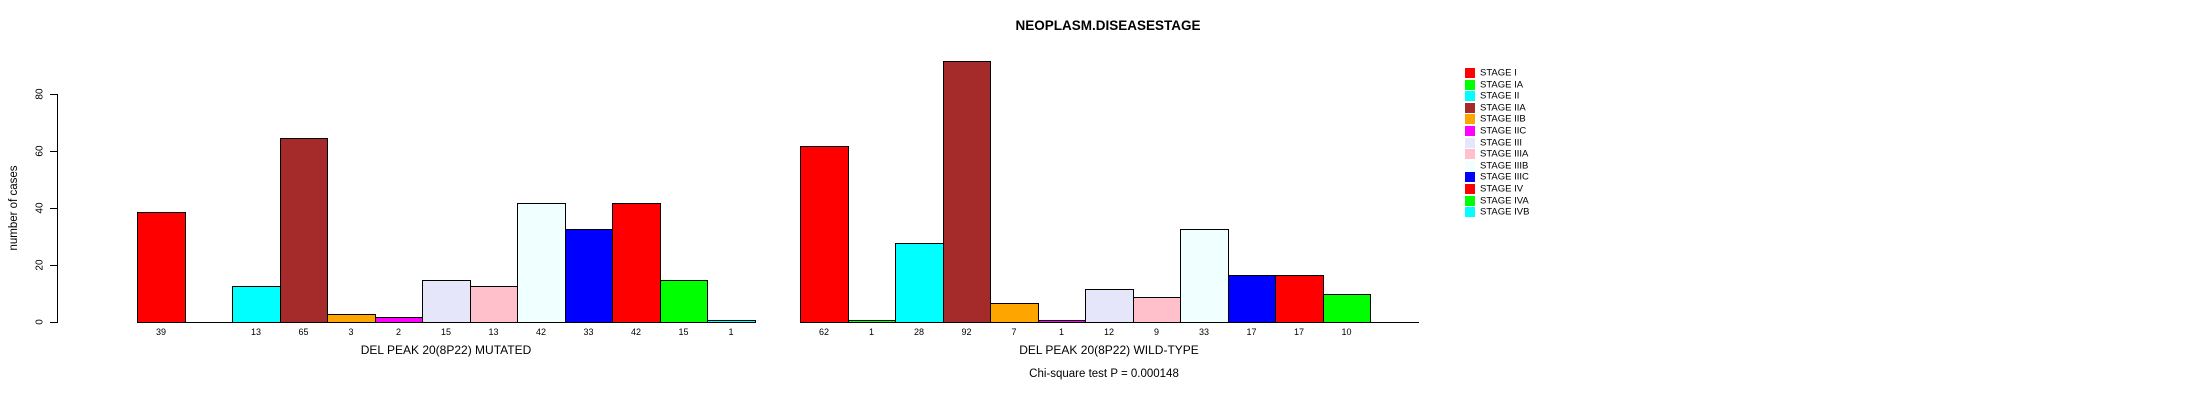  What do you see at coordinates (398, 332) in the screenshot?
I see `bar-value-label: 2` at bounding box center [398, 332].